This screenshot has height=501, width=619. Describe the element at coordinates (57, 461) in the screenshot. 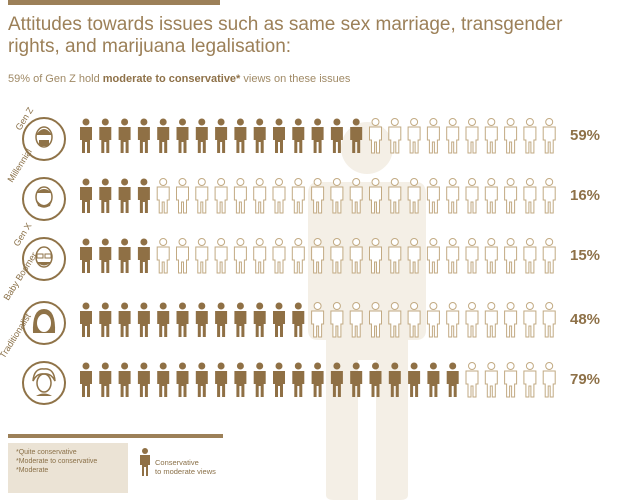

I see `footnote-line: *Moderate to conservative` at that location.